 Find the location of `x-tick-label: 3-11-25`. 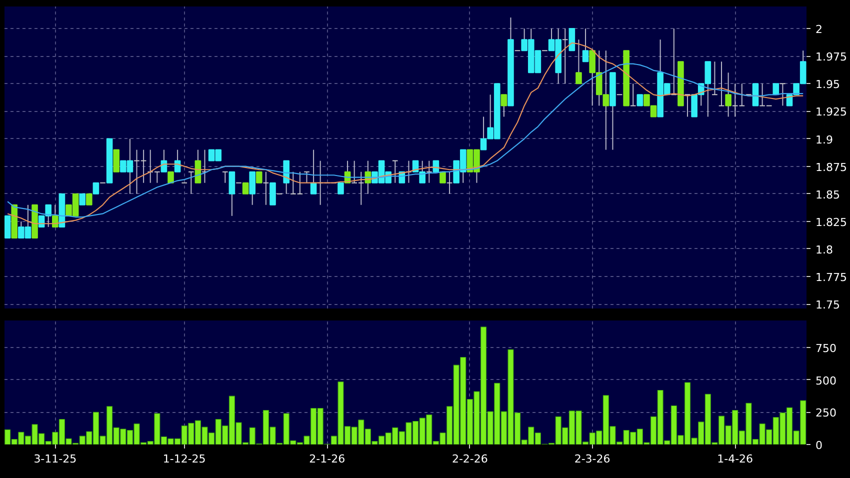

x-tick-label: 3-11-25 is located at coordinates (55, 459).